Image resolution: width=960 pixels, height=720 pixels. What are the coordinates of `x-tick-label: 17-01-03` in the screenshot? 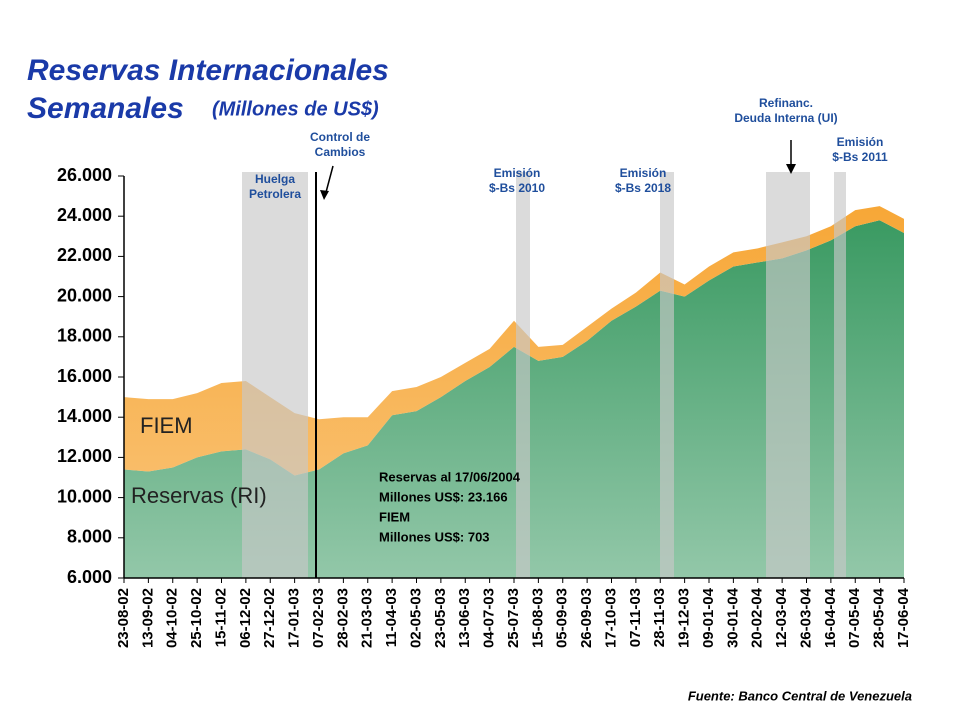 It's located at (294, 618).